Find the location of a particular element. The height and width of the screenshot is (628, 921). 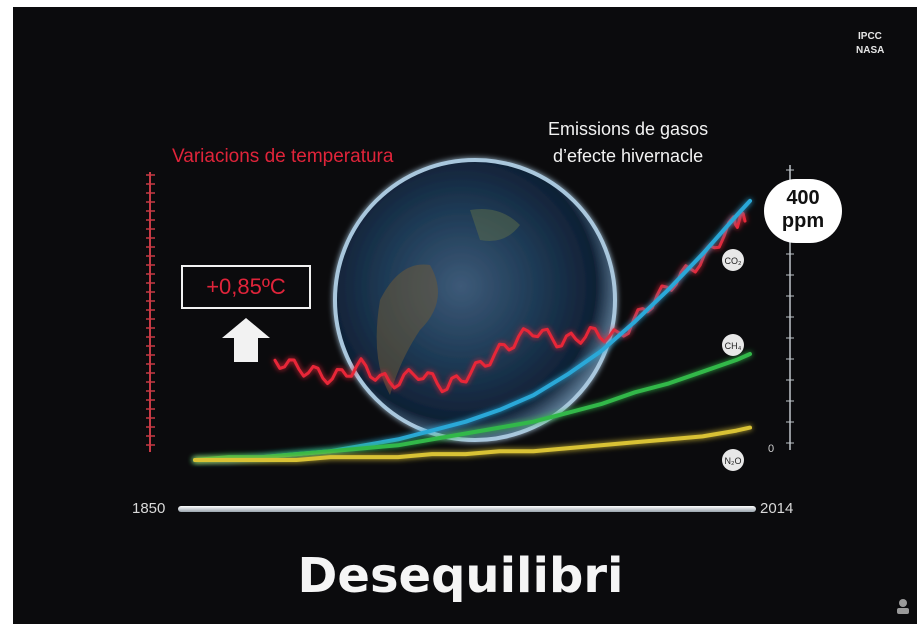

ppm-badge: 400 ppm is located at coordinates (803, 211).